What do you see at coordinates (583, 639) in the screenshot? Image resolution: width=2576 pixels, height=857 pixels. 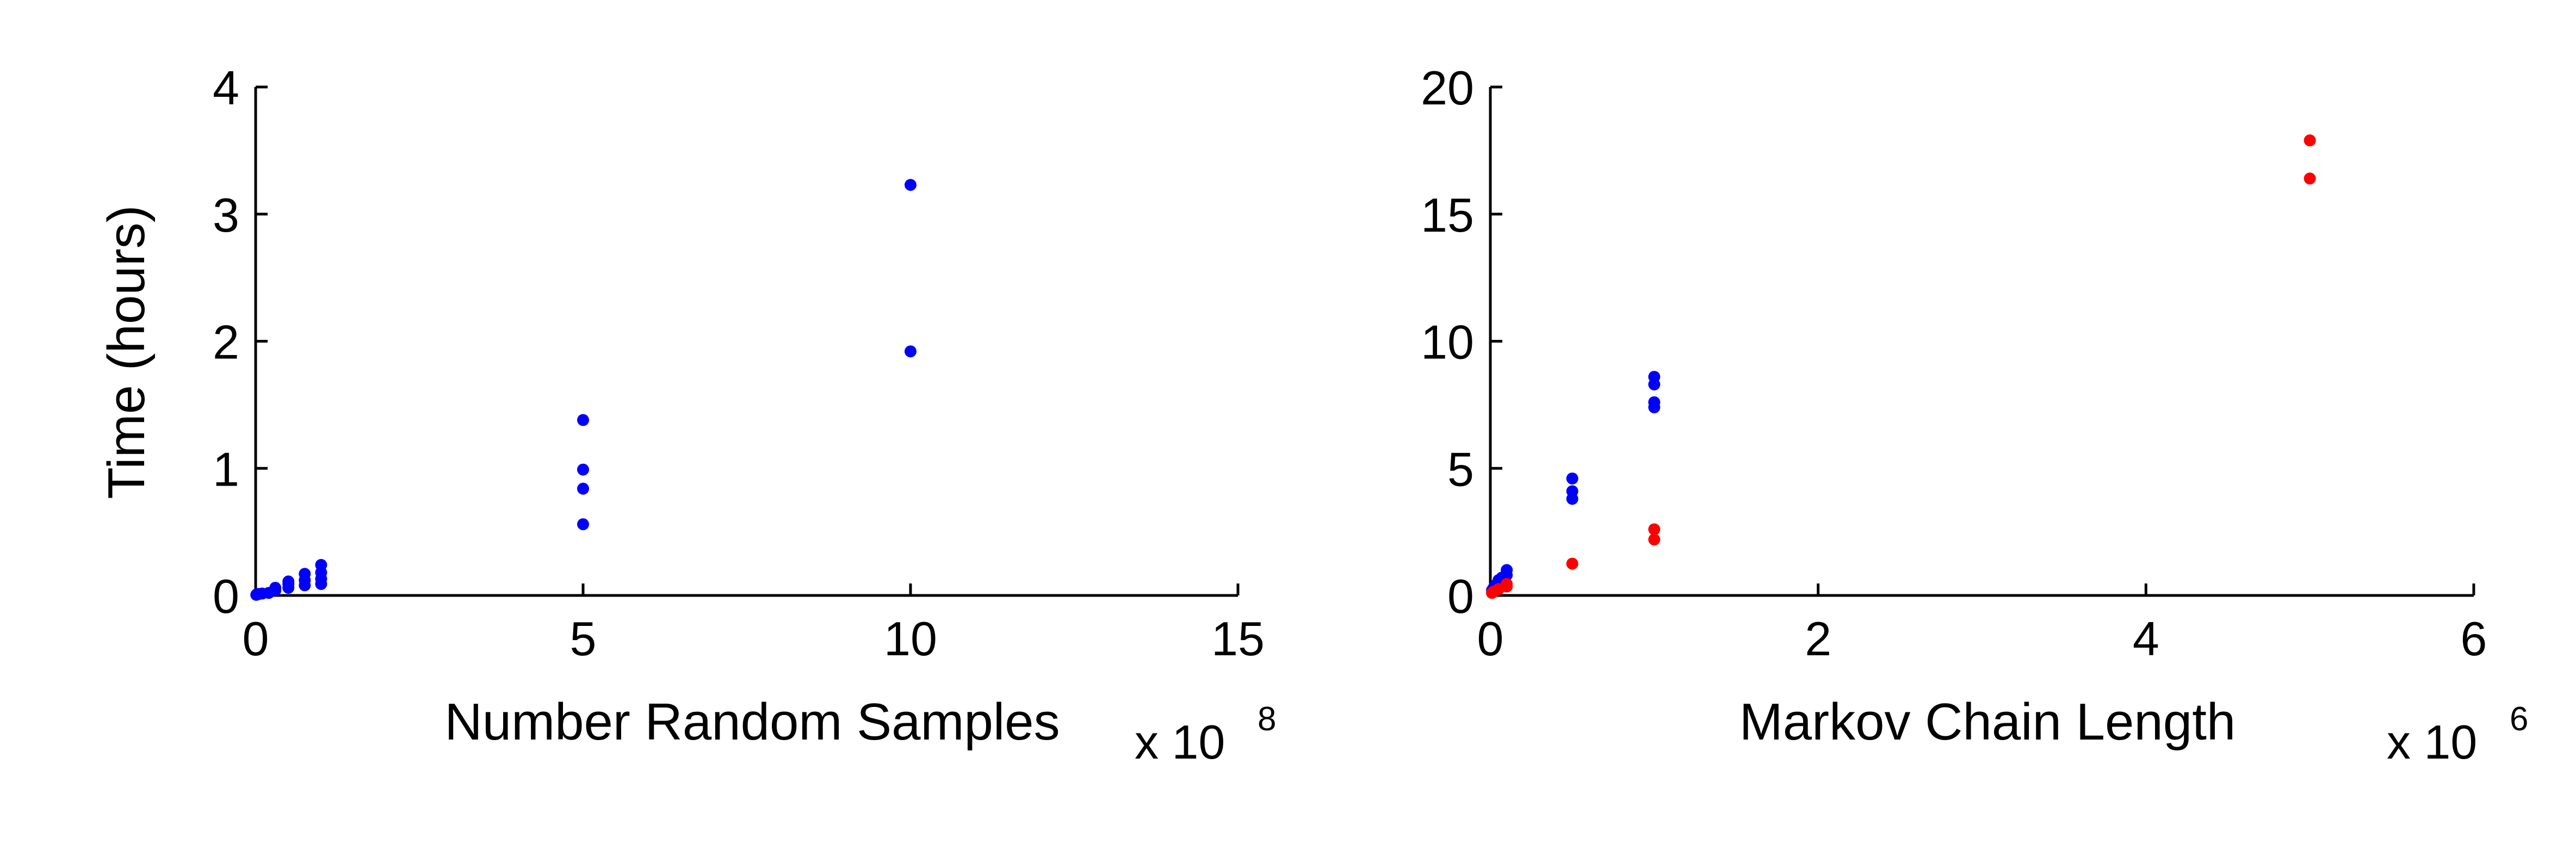 I see `x-tick-label: 5` at bounding box center [583, 639].